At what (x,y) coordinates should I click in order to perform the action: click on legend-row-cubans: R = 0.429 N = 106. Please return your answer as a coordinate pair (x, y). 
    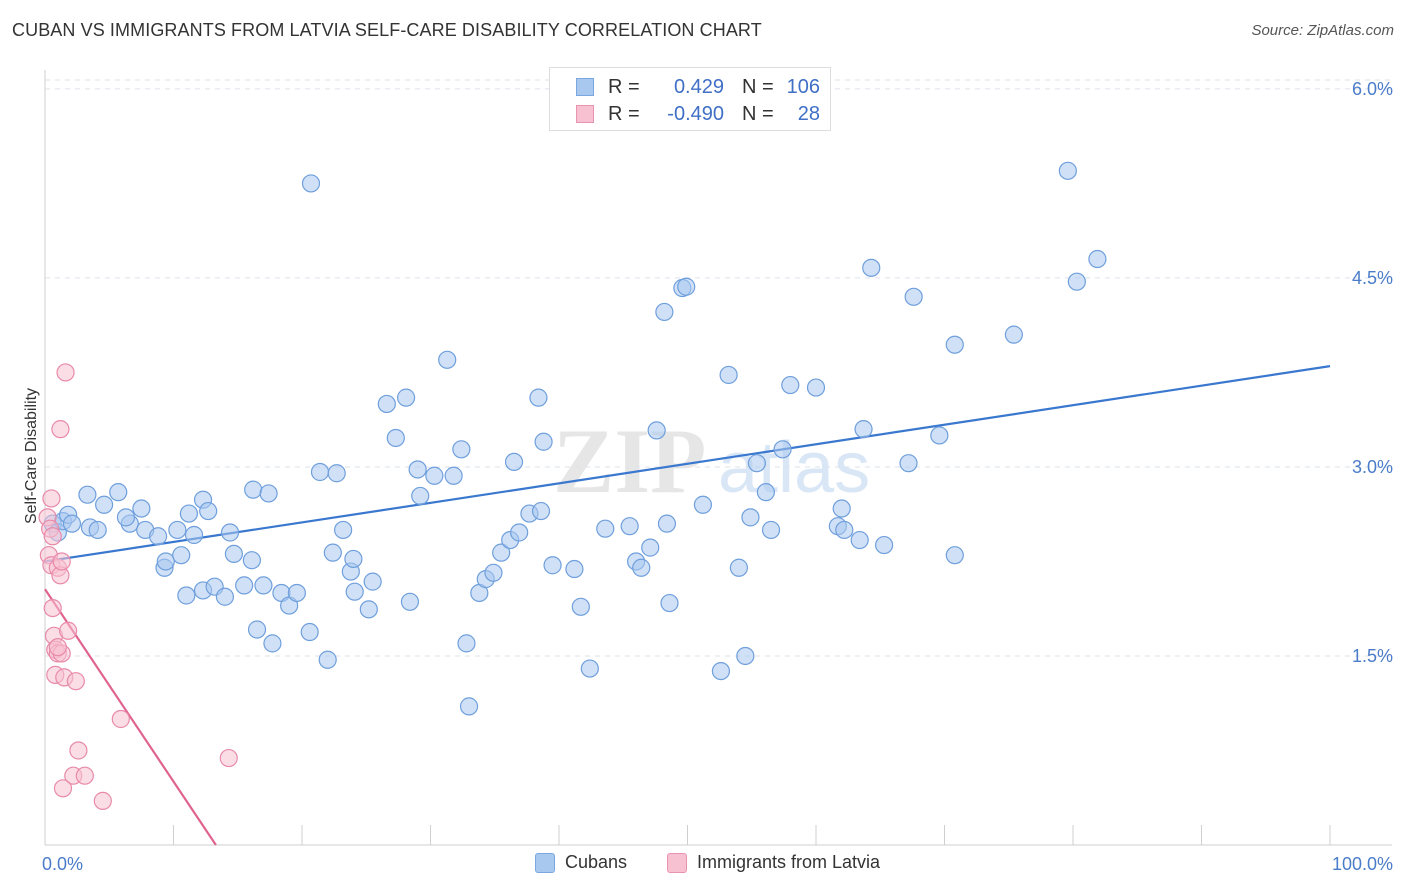
    Looking at the image, I should click on (685, 87).